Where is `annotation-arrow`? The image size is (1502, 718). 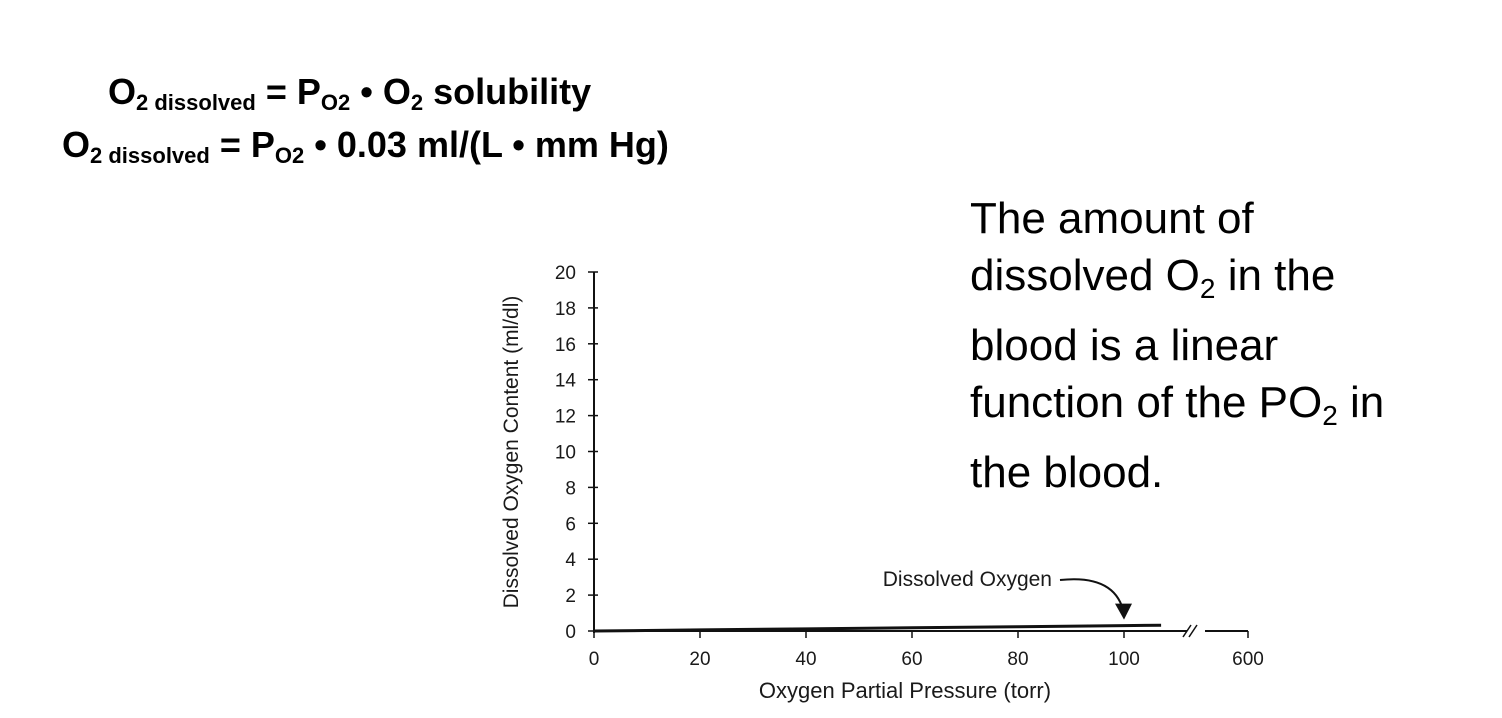
annotation-arrow is located at coordinates (1092, 596).